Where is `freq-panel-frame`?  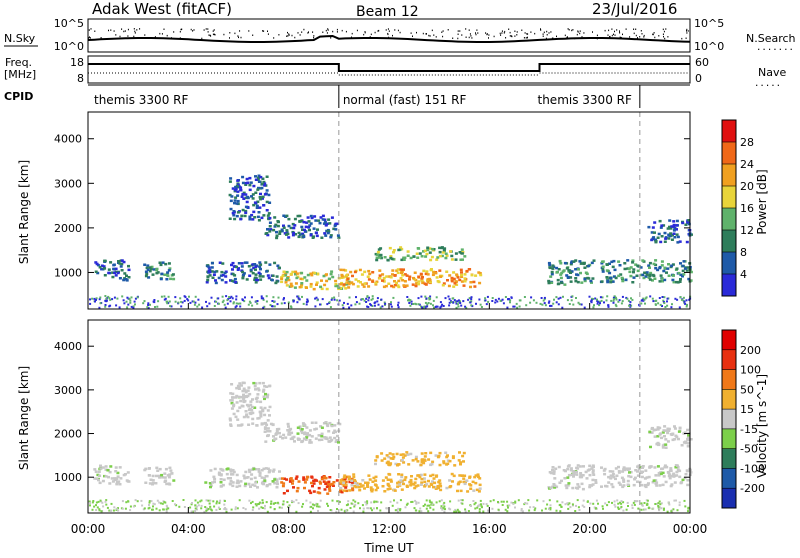
freq-panel-frame is located at coordinates (389, 69).